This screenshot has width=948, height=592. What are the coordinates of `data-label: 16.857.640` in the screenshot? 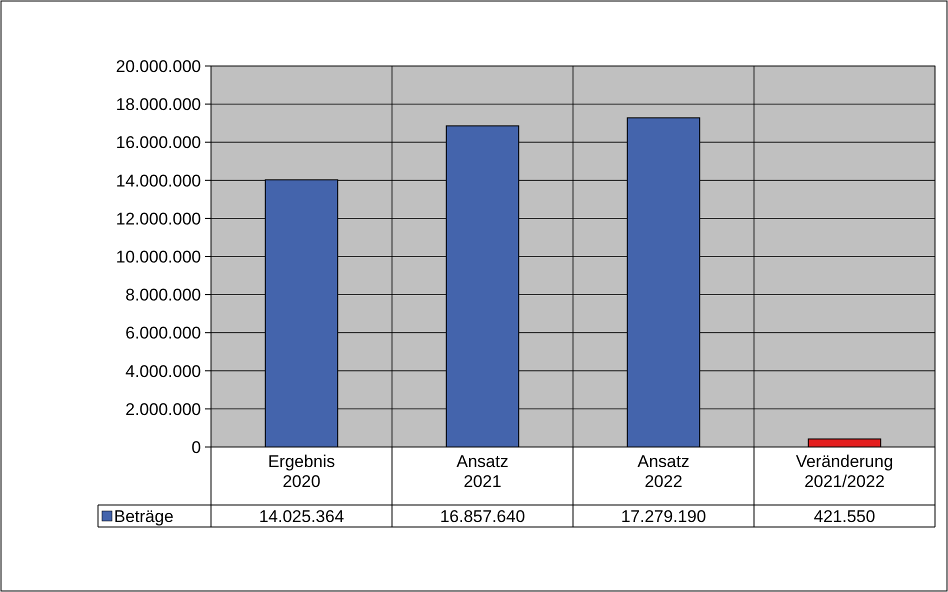 It's located at (483, 516).